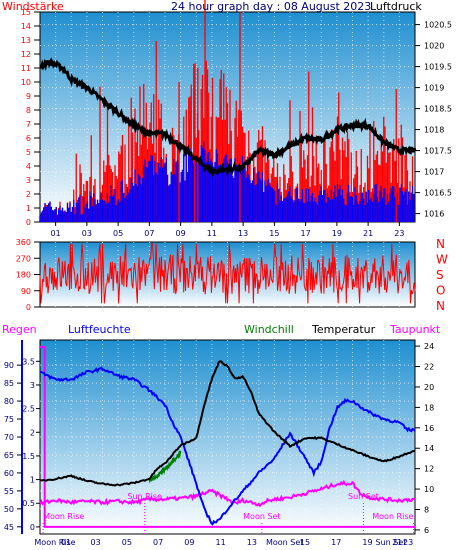  Describe the element at coordinates (363, 496) in the screenshot. I see `event-label: Sun Set` at that location.